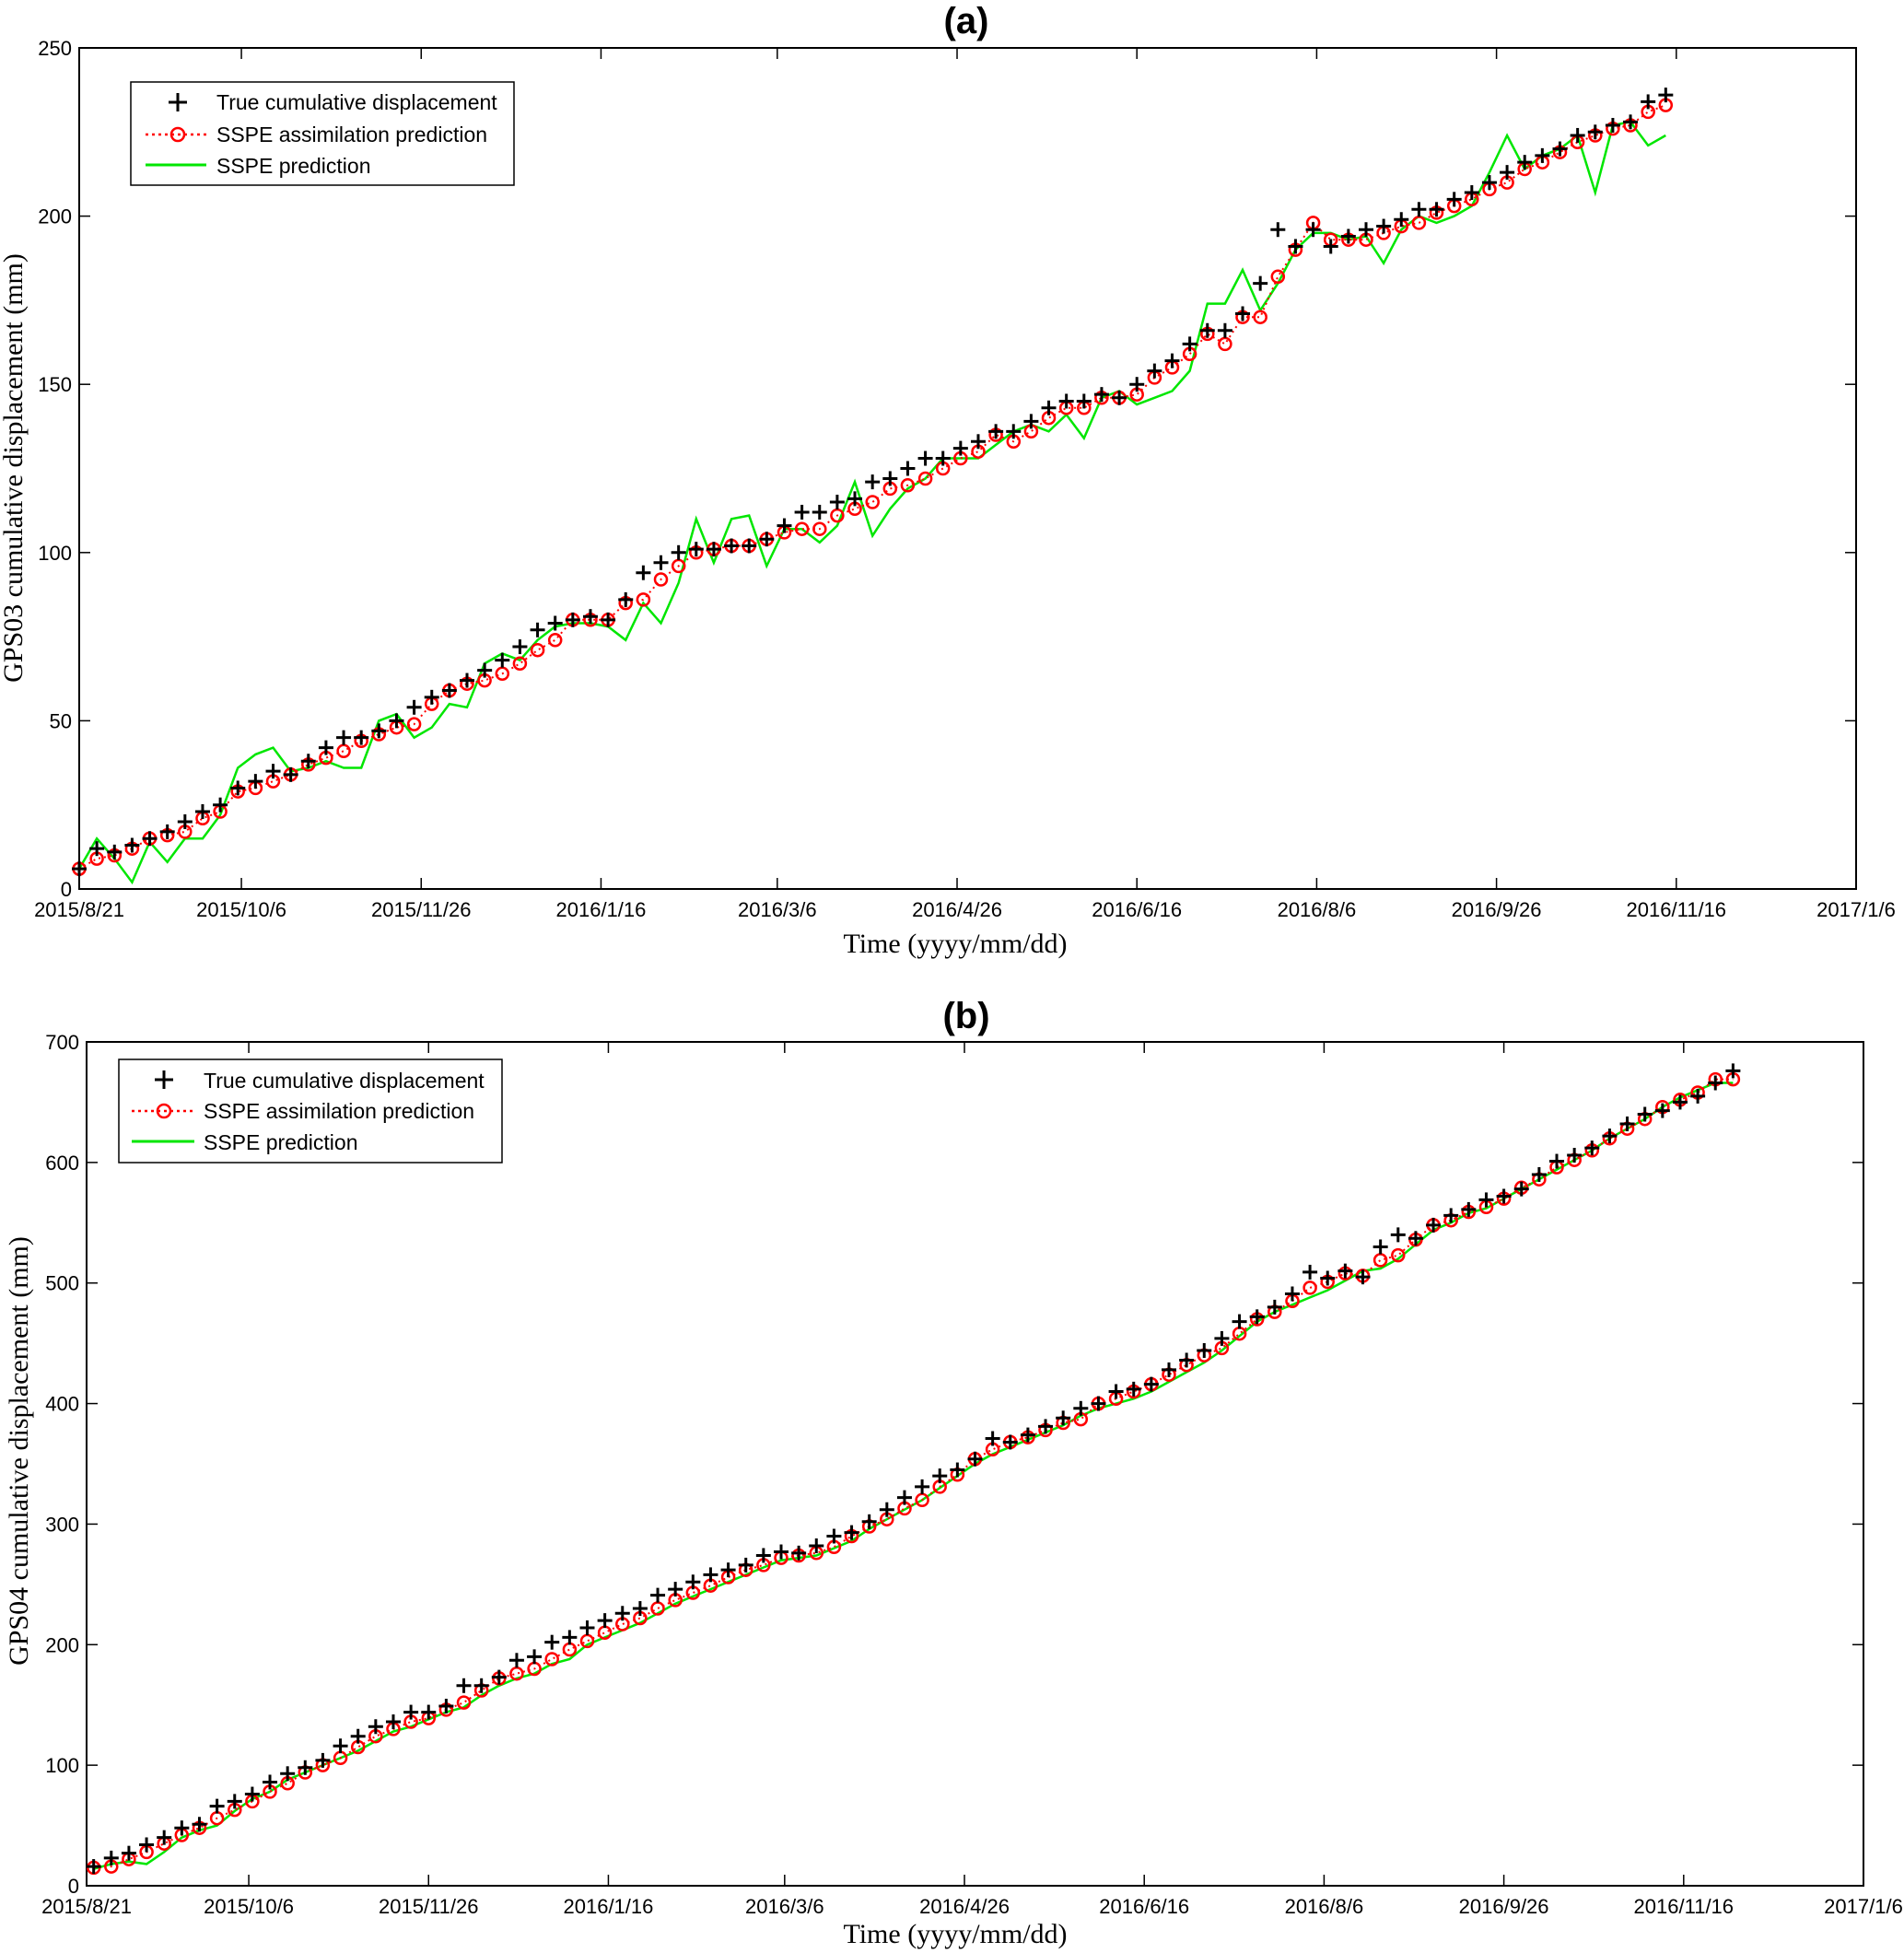  What do you see at coordinates (955, 944) in the screenshot?
I see `x-axis-label-a: Time (yyyy/mm/dd)` at bounding box center [955, 944].